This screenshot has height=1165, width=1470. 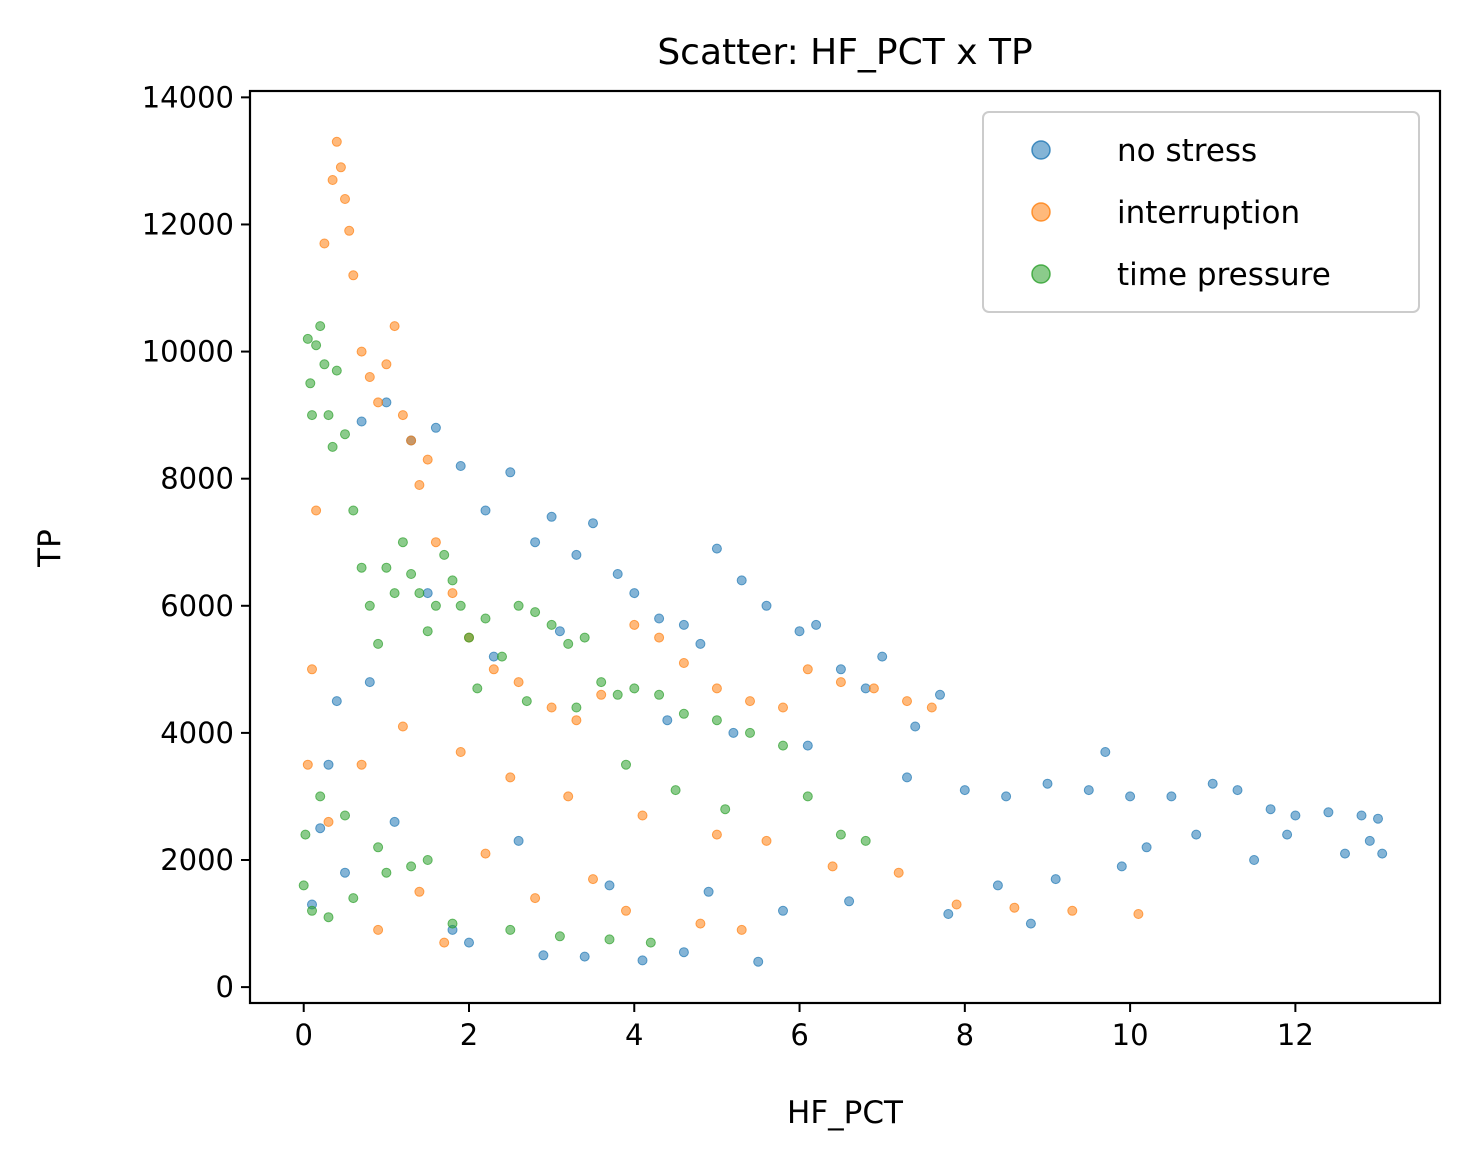 What do you see at coordinates (188, 224) in the screenshot?
I see `y-tick-label: 12000` at bounding box center [188, 224].